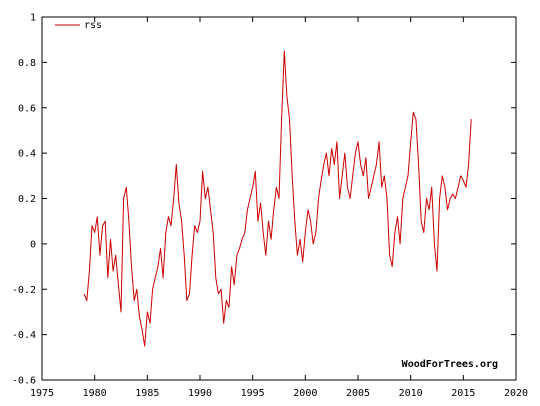  I want to click on x-tick-label: 2015, so click(463, 393).